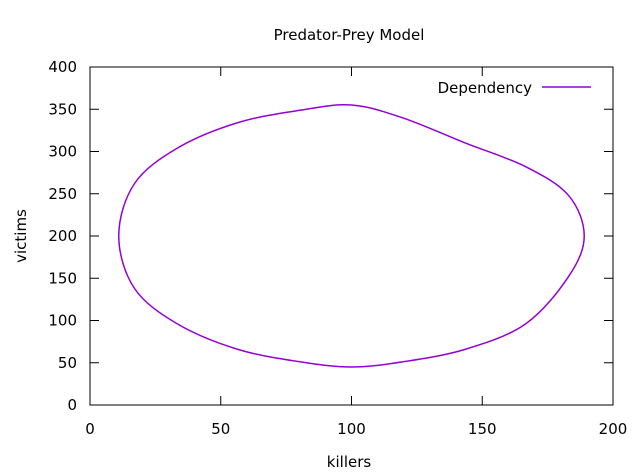 This screenshot has height=474, width=640. I want to click on chart-title: Predator-Prey Model, so click(349, 35).